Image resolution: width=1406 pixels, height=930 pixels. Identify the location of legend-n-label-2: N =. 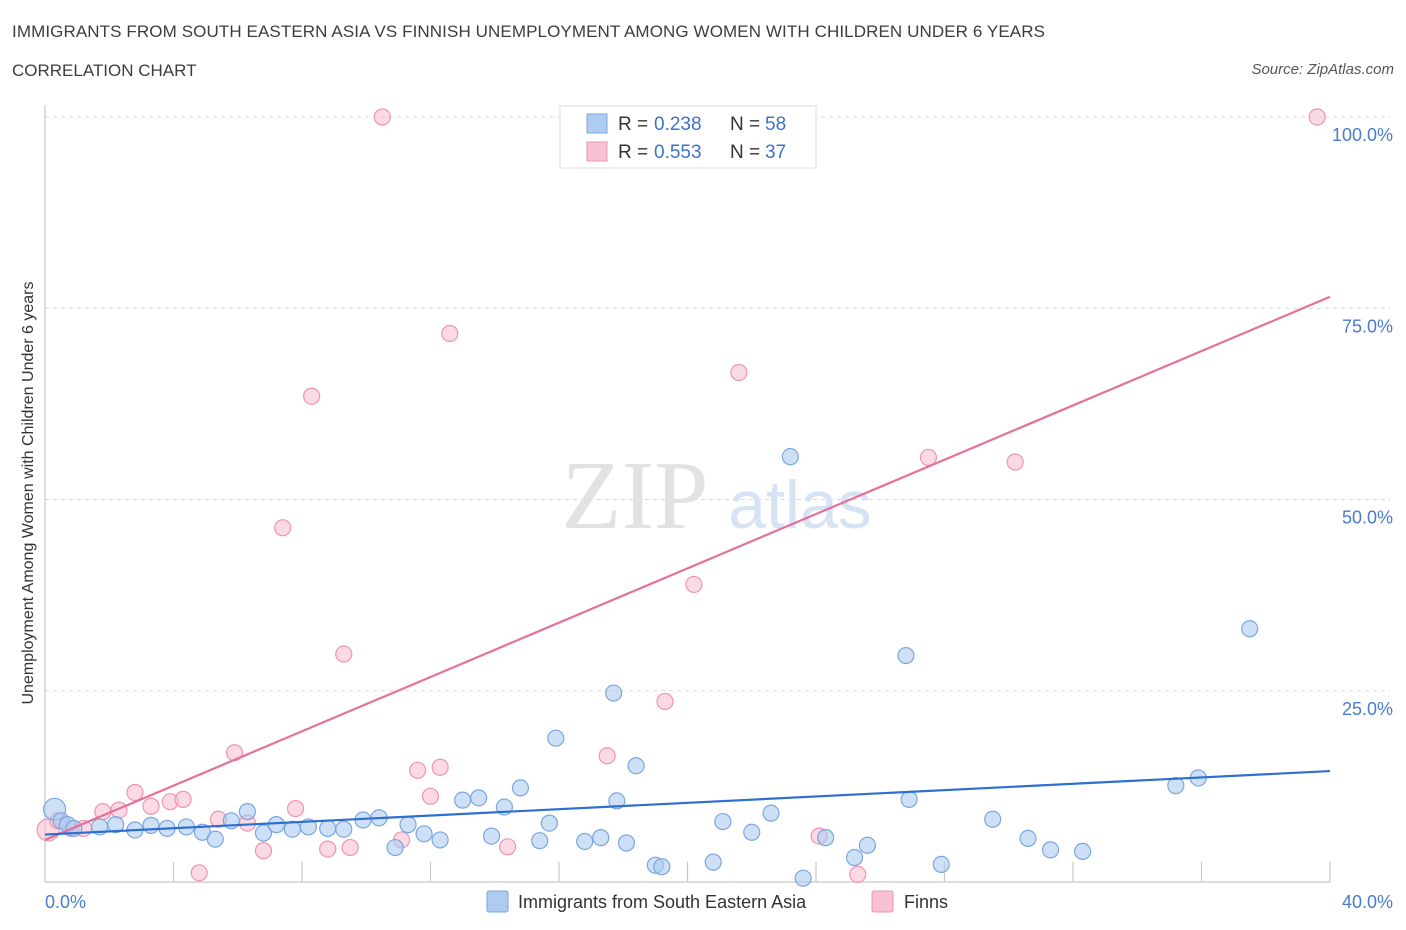
(745, 152).